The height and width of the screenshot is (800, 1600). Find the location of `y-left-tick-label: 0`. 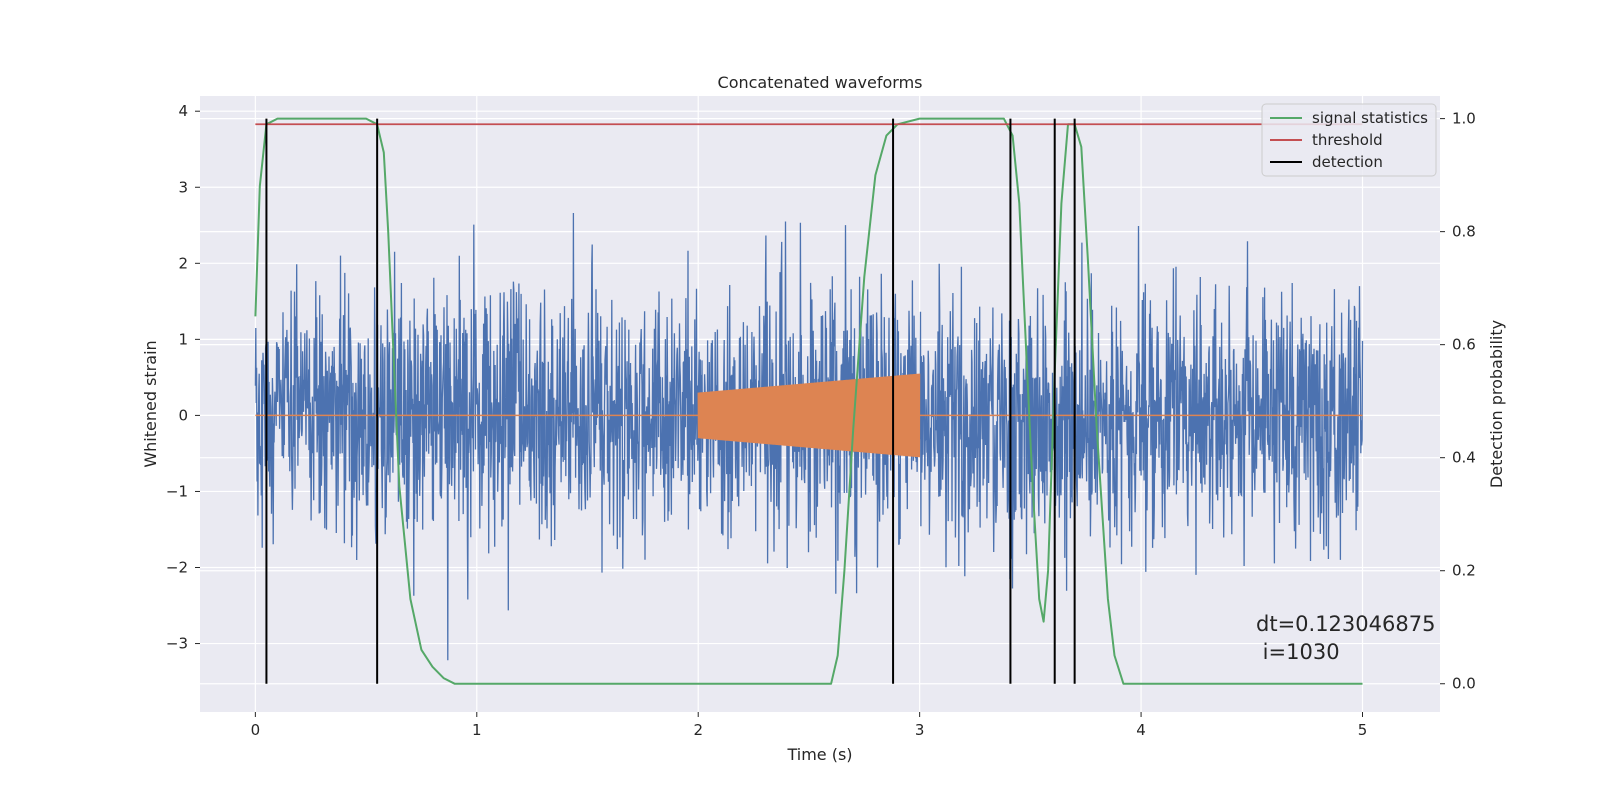

y-left-tick-label: 0 is located at coordinates (183, 415).